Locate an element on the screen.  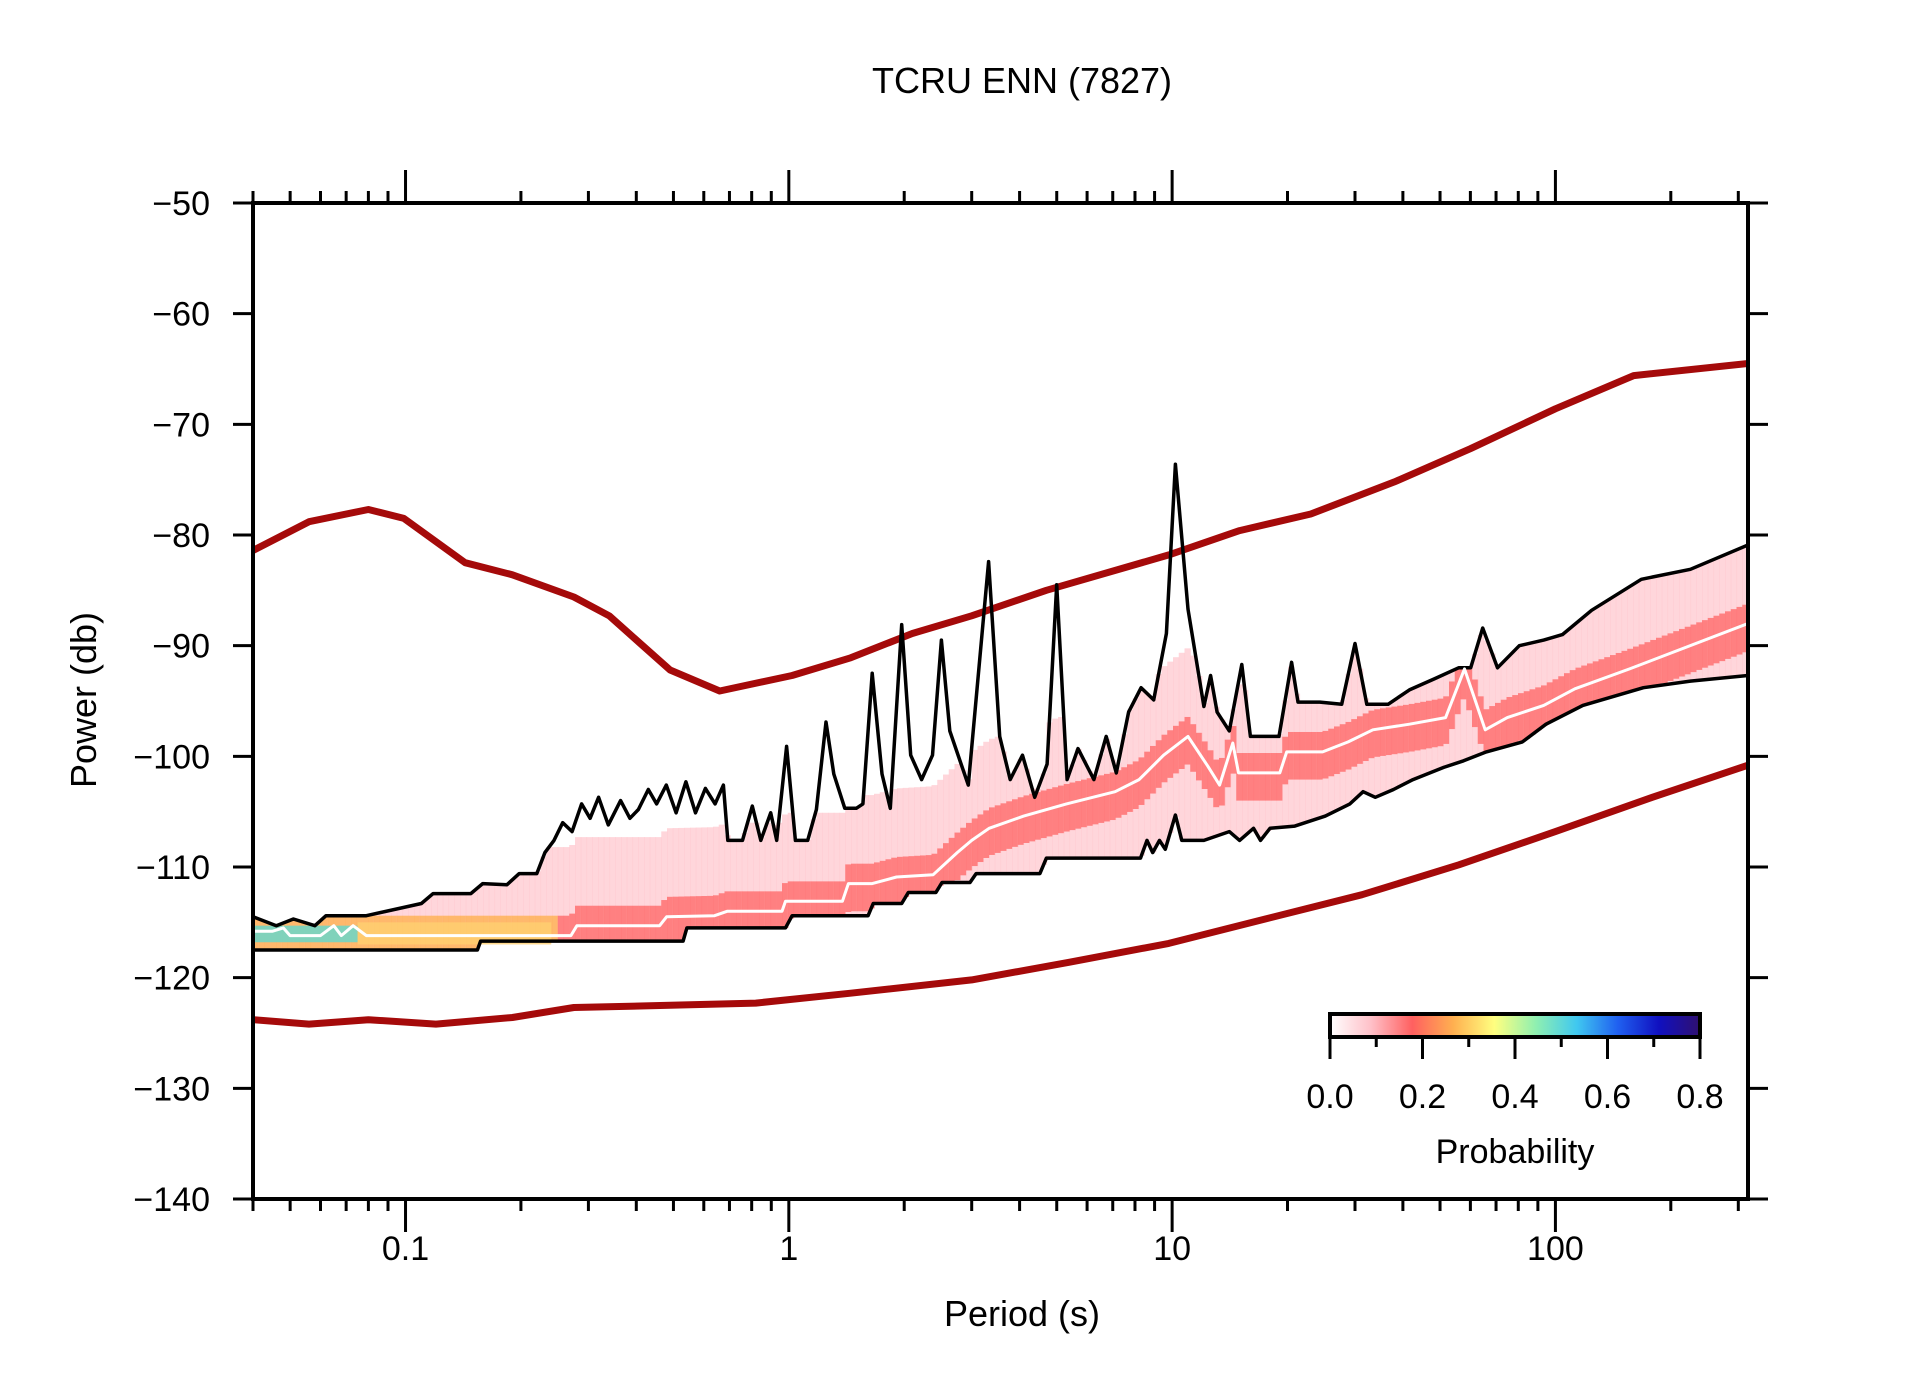
y-tick-label: −90 is located at coordinates (181, 647).